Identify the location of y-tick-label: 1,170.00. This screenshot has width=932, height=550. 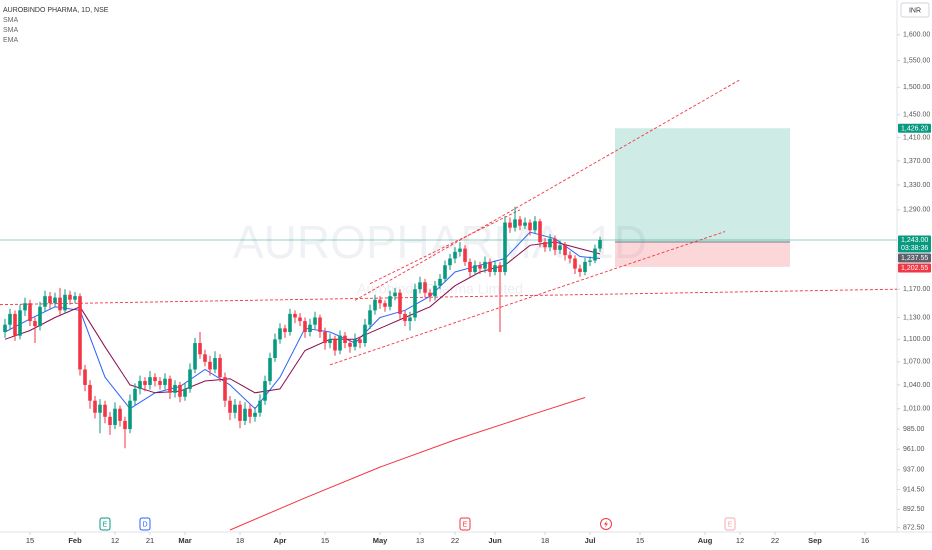
(916, 289).